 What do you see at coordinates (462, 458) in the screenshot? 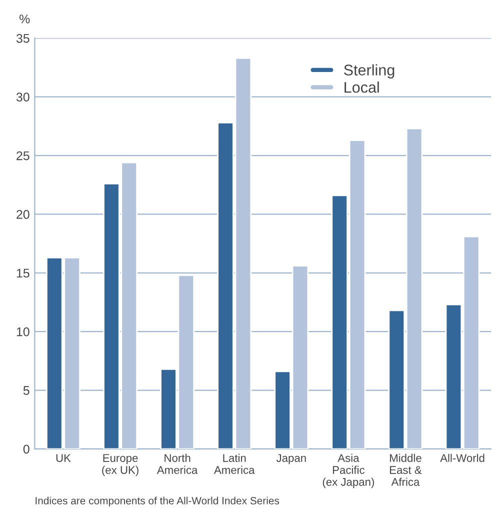
I see `x-tick-label: All-World` at bounding box center [462, 458].